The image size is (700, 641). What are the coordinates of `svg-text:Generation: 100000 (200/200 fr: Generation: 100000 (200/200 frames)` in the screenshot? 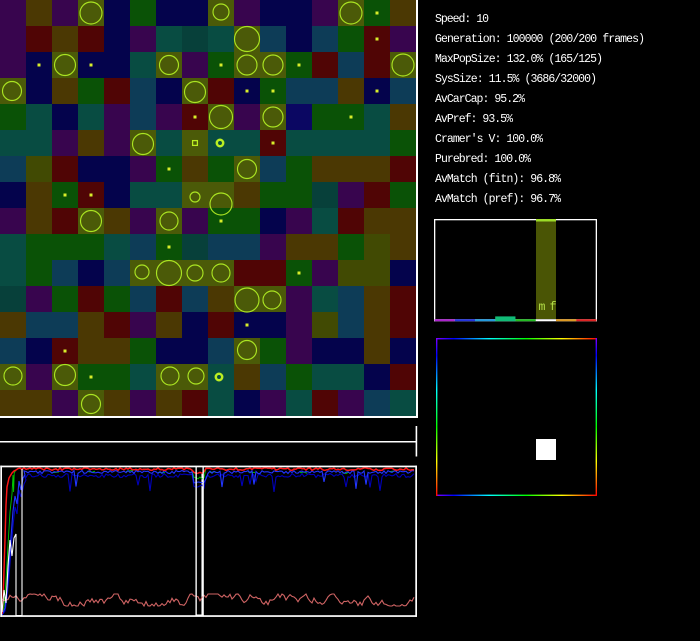 It's located at (540, 39).